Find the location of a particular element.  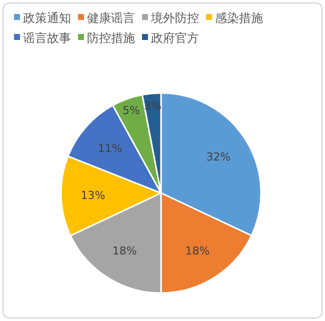

legend-label: 谣言故事 is located at coordinates (47, 38).